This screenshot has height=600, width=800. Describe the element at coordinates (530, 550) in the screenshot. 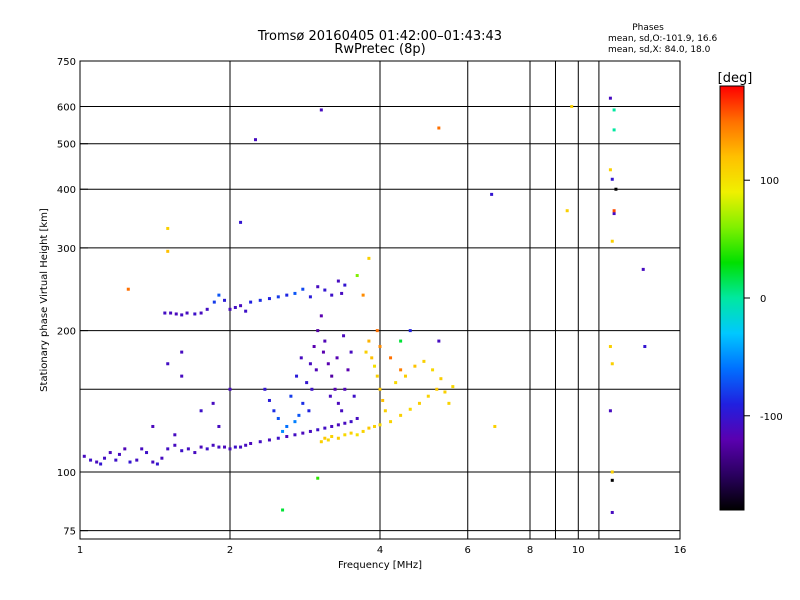

I see `x-tick-label: 8` at that location.